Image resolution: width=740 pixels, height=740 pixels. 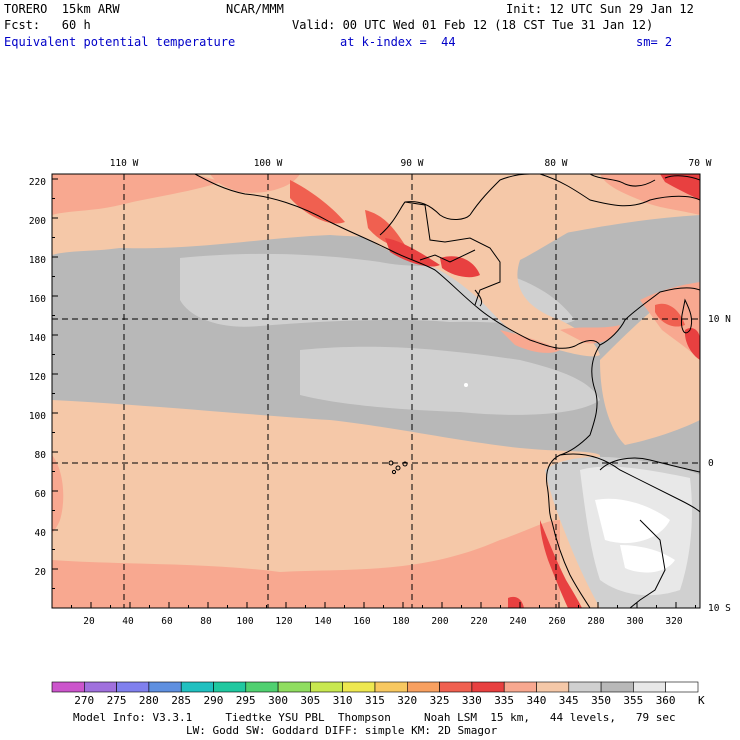 I want to click on colorbar-label: 360, so click(x=665, y=700).